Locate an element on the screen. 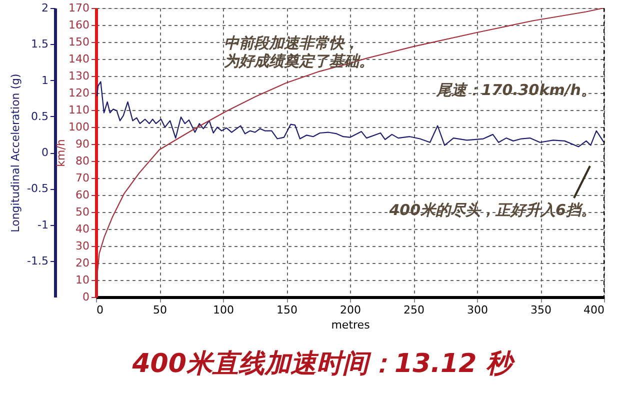 This screenshot has height=395, width=620. y2-tick-label: 100 is located at coordinates (79, 127).